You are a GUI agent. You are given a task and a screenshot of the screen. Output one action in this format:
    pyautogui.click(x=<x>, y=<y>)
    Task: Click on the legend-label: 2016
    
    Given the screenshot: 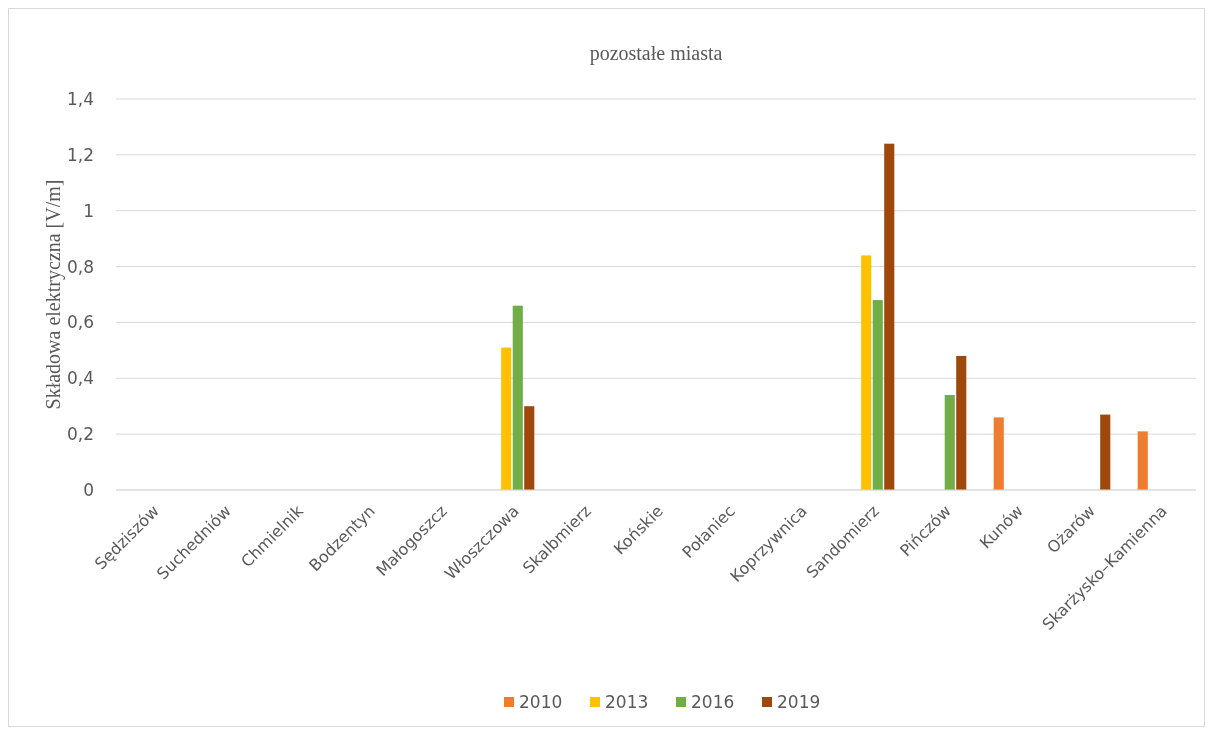 What is the action you would take?
    pyautogui.click(x=713, y=701)
    